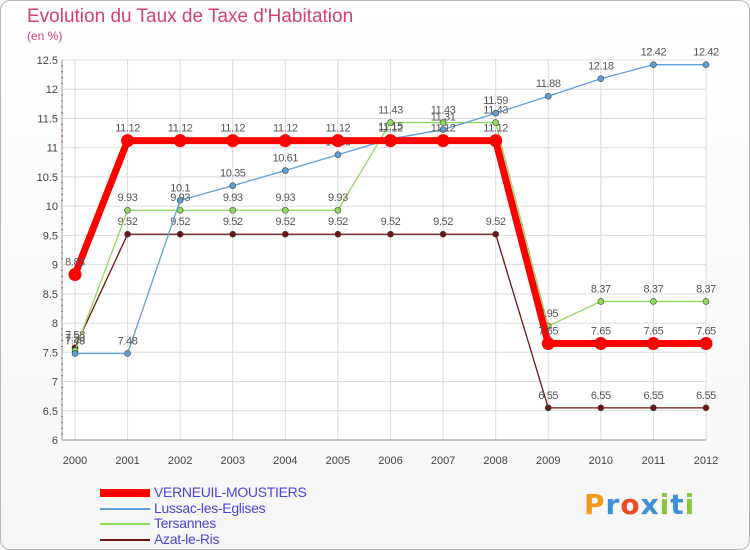 This screenshot has width=750, height=550. Describe the element at coordinates (210, 507) in the screenshot. I see `legend-label: Lussac-les-Eglises` at that location.